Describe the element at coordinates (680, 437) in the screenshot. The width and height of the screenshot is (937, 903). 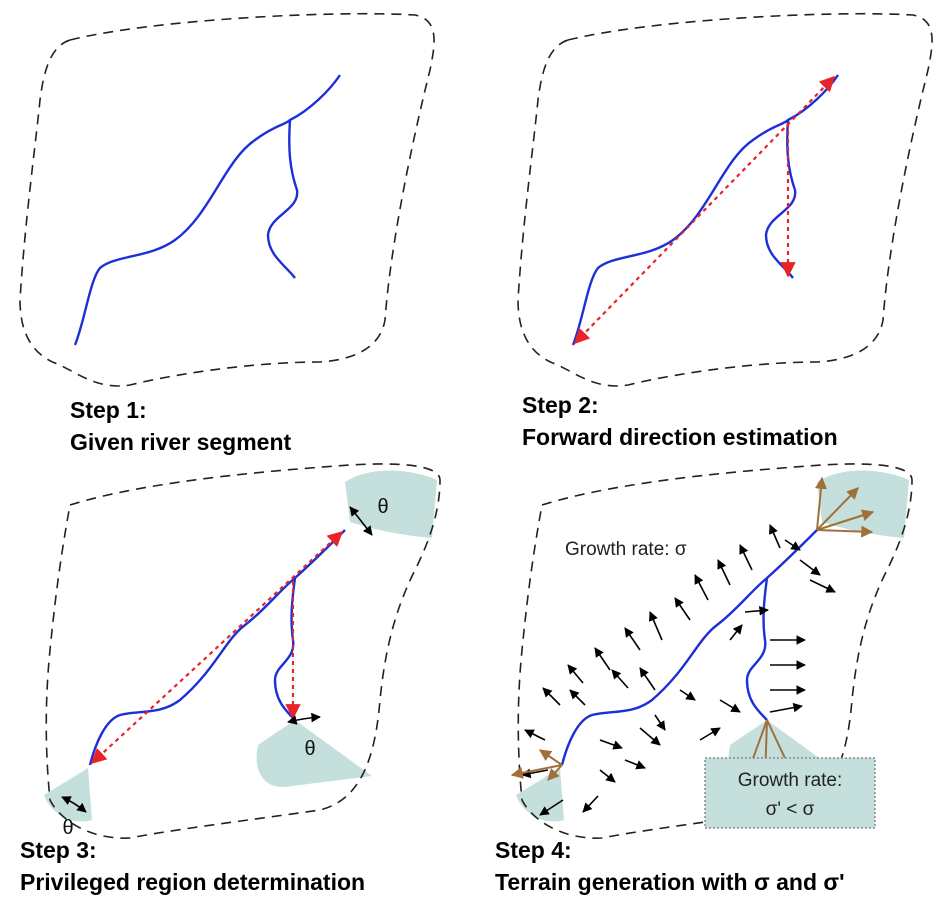
I see `step-caption: Forward direction estimation` at that location.